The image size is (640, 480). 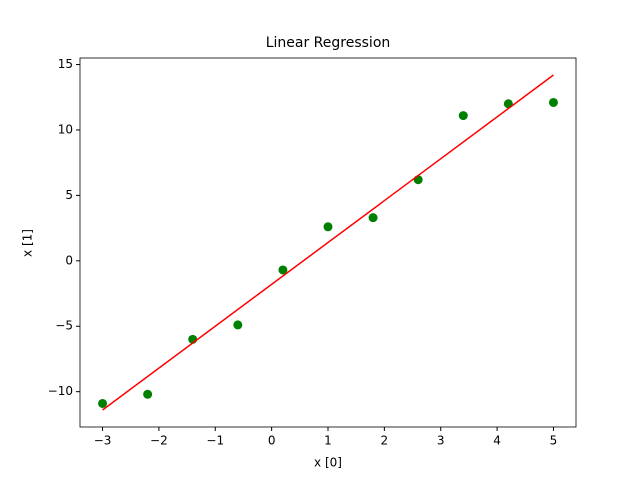 What do you see at coordinates (272, 441) in the screenshot?
I see `x-tick-label: 0` at bounding box center [272, 441].